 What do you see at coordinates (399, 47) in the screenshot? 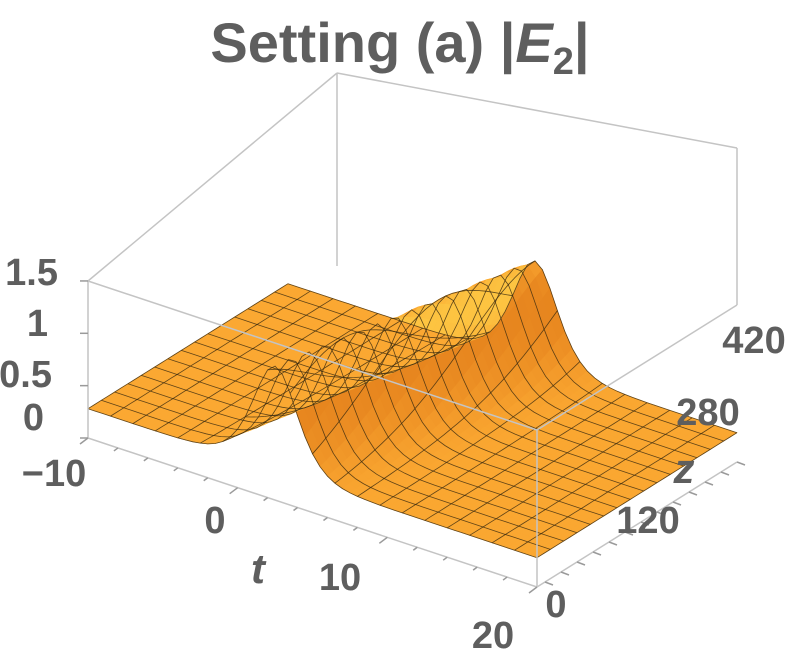
I see `chart-title: Setting (a) |E2|` at bounding box center [399, 47].